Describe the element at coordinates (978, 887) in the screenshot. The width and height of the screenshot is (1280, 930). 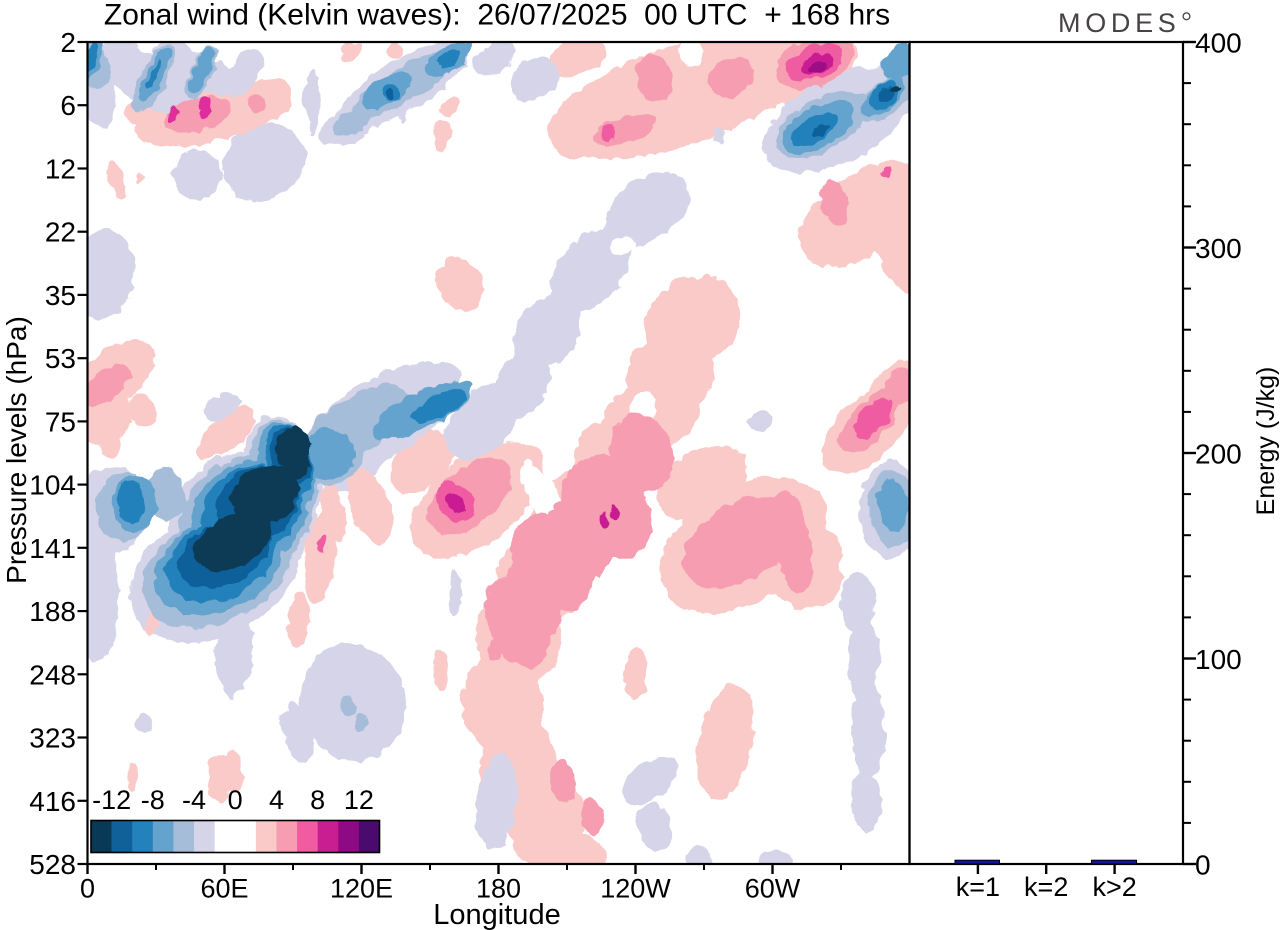
I see `svg-text: k=1` at that location.